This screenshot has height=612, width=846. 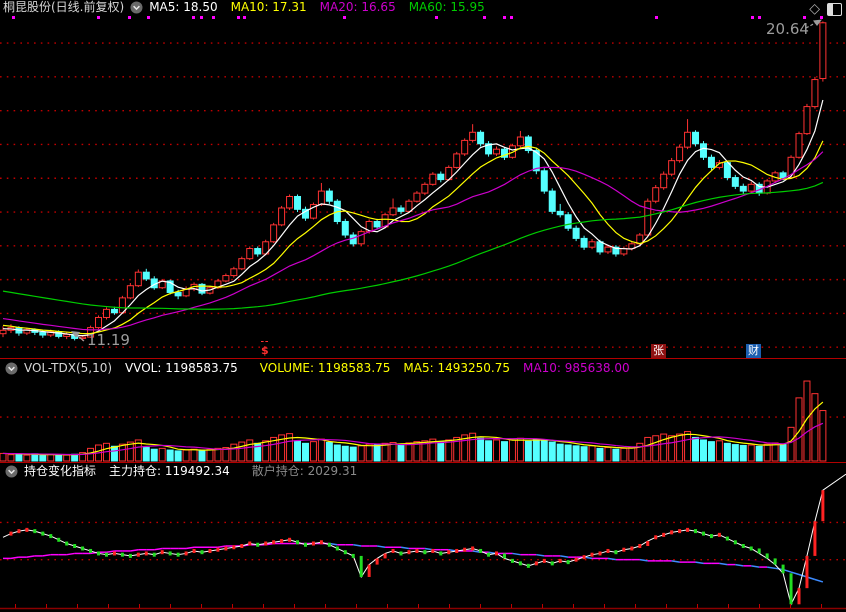 What do you see at coordinates (814, 9) in the screenshot?
I see `diamond-icon: ◇` at bounding box center [814, 9].